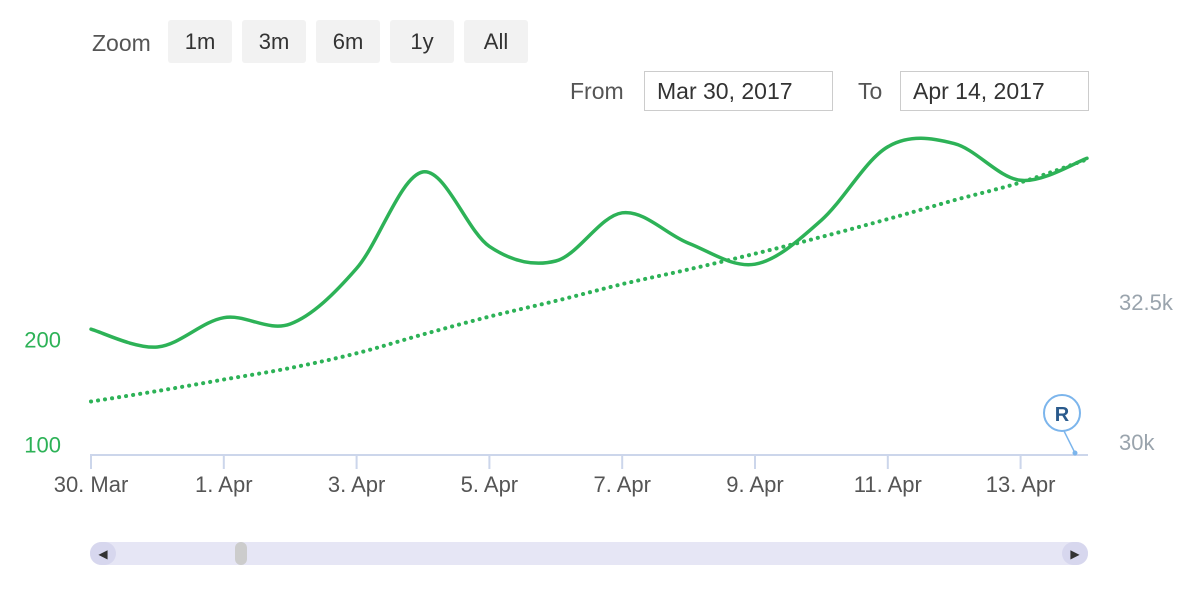 The image size is (1200, 600). Describe the element at coordinates (1075, 553) in the screenshot. I see `navigator-right-arrow: ▶` at that location.